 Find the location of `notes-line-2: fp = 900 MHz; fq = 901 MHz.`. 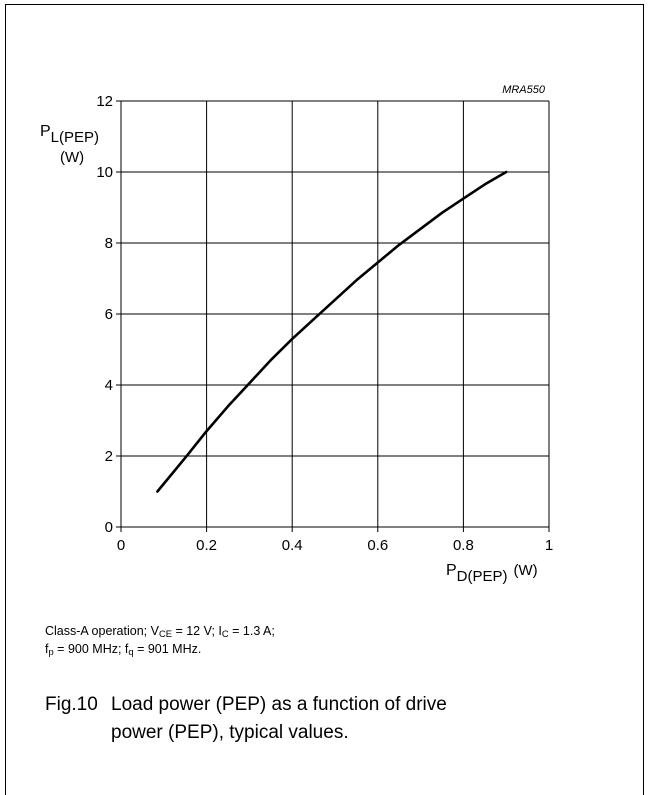

notes-line-2: fp = 900 MHz; fq = 901 MHz. is located at coordinates (123, 649).